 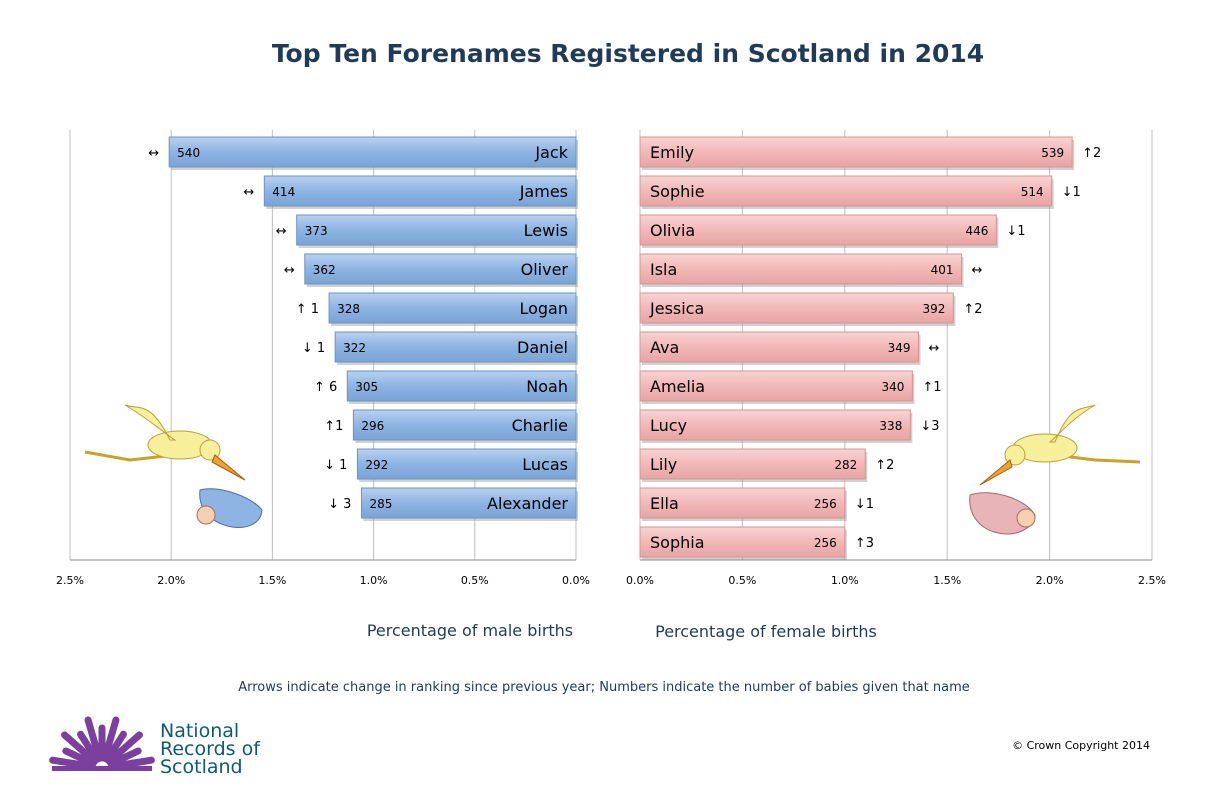 I want to click on bar-count: 392, so click(x=933, y=309).